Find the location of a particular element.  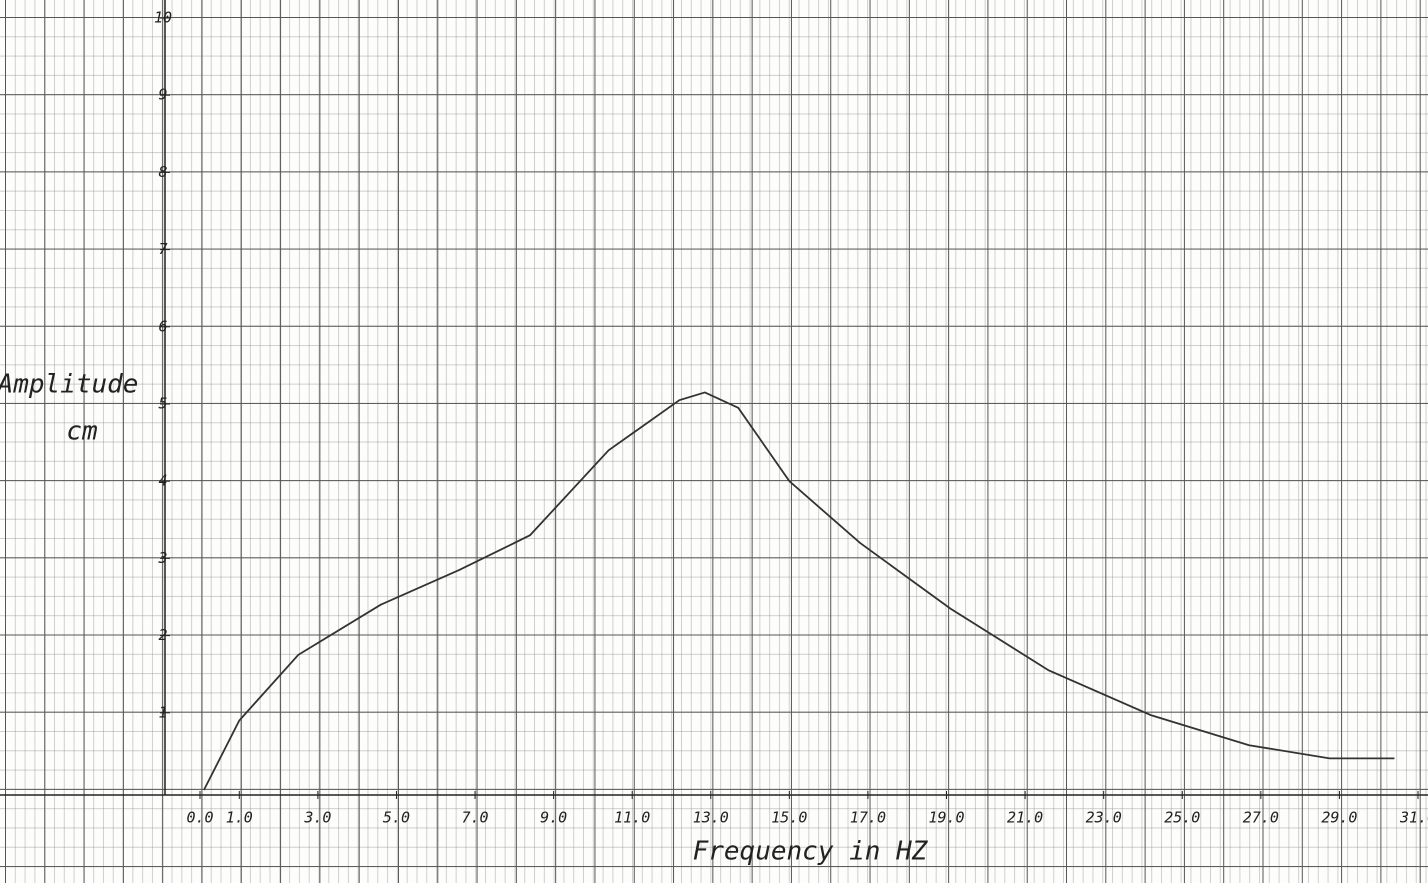

y-tick-label: 3 is located at coordinates (162, 558).